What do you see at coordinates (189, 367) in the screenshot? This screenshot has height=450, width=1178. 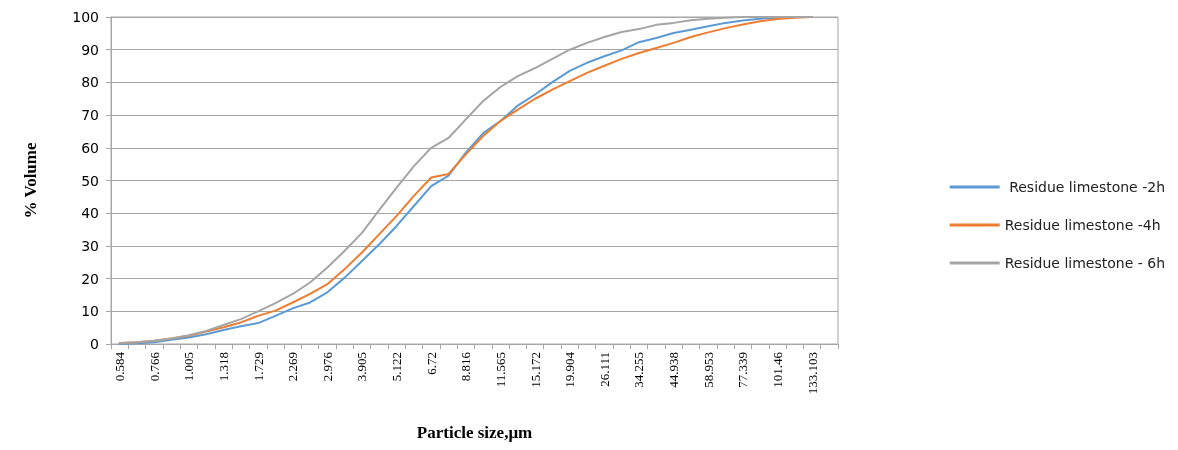 I see `x-tick-label: 1.005` at bounding box center [189, 367].